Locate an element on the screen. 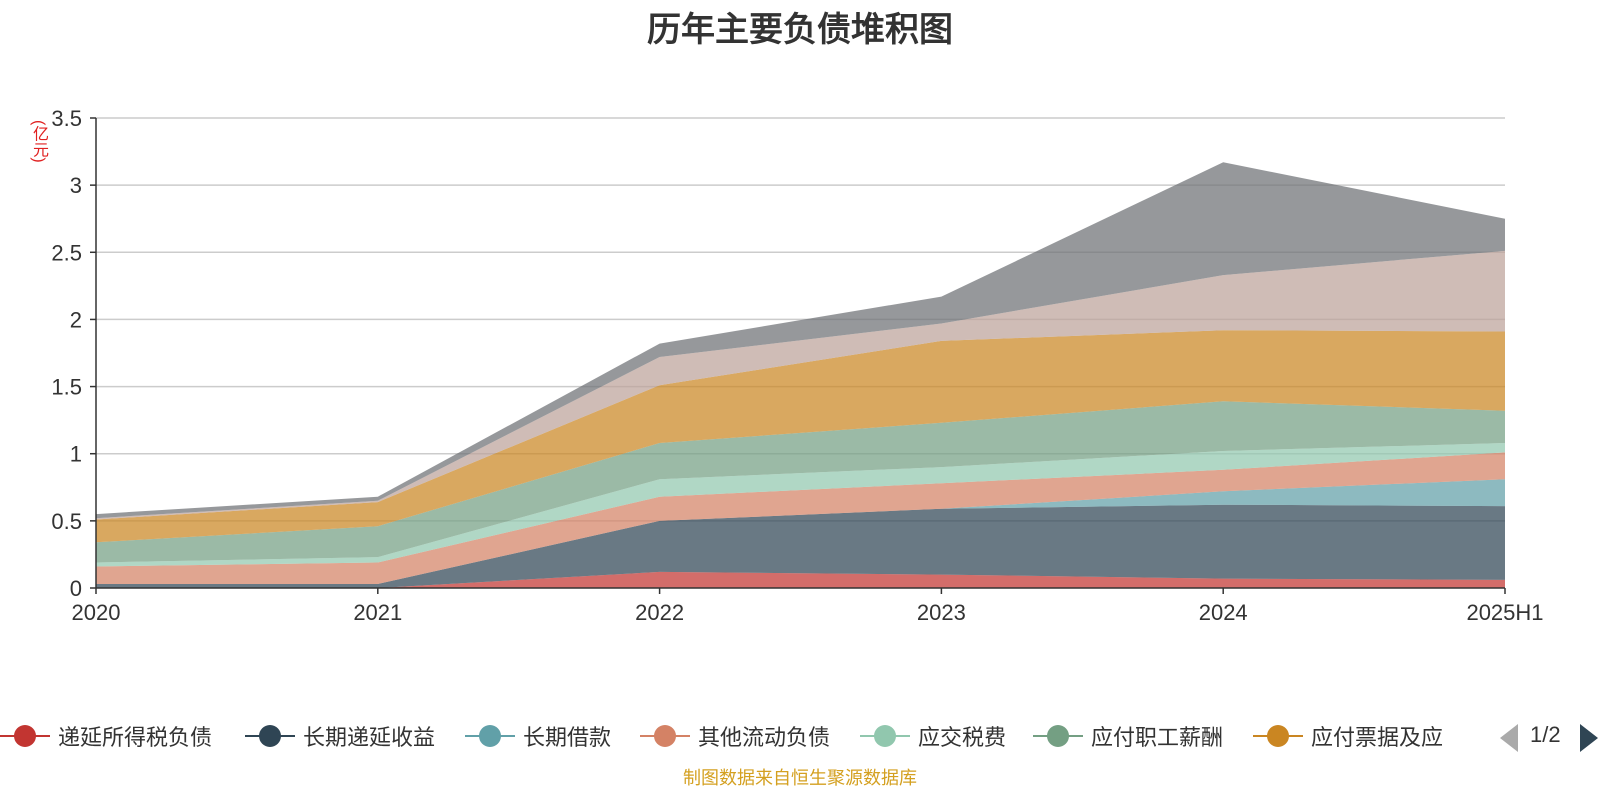 This screenshot has width=1600, height=800. x-tick-label: 2021 is located at coordinates (377, 612).